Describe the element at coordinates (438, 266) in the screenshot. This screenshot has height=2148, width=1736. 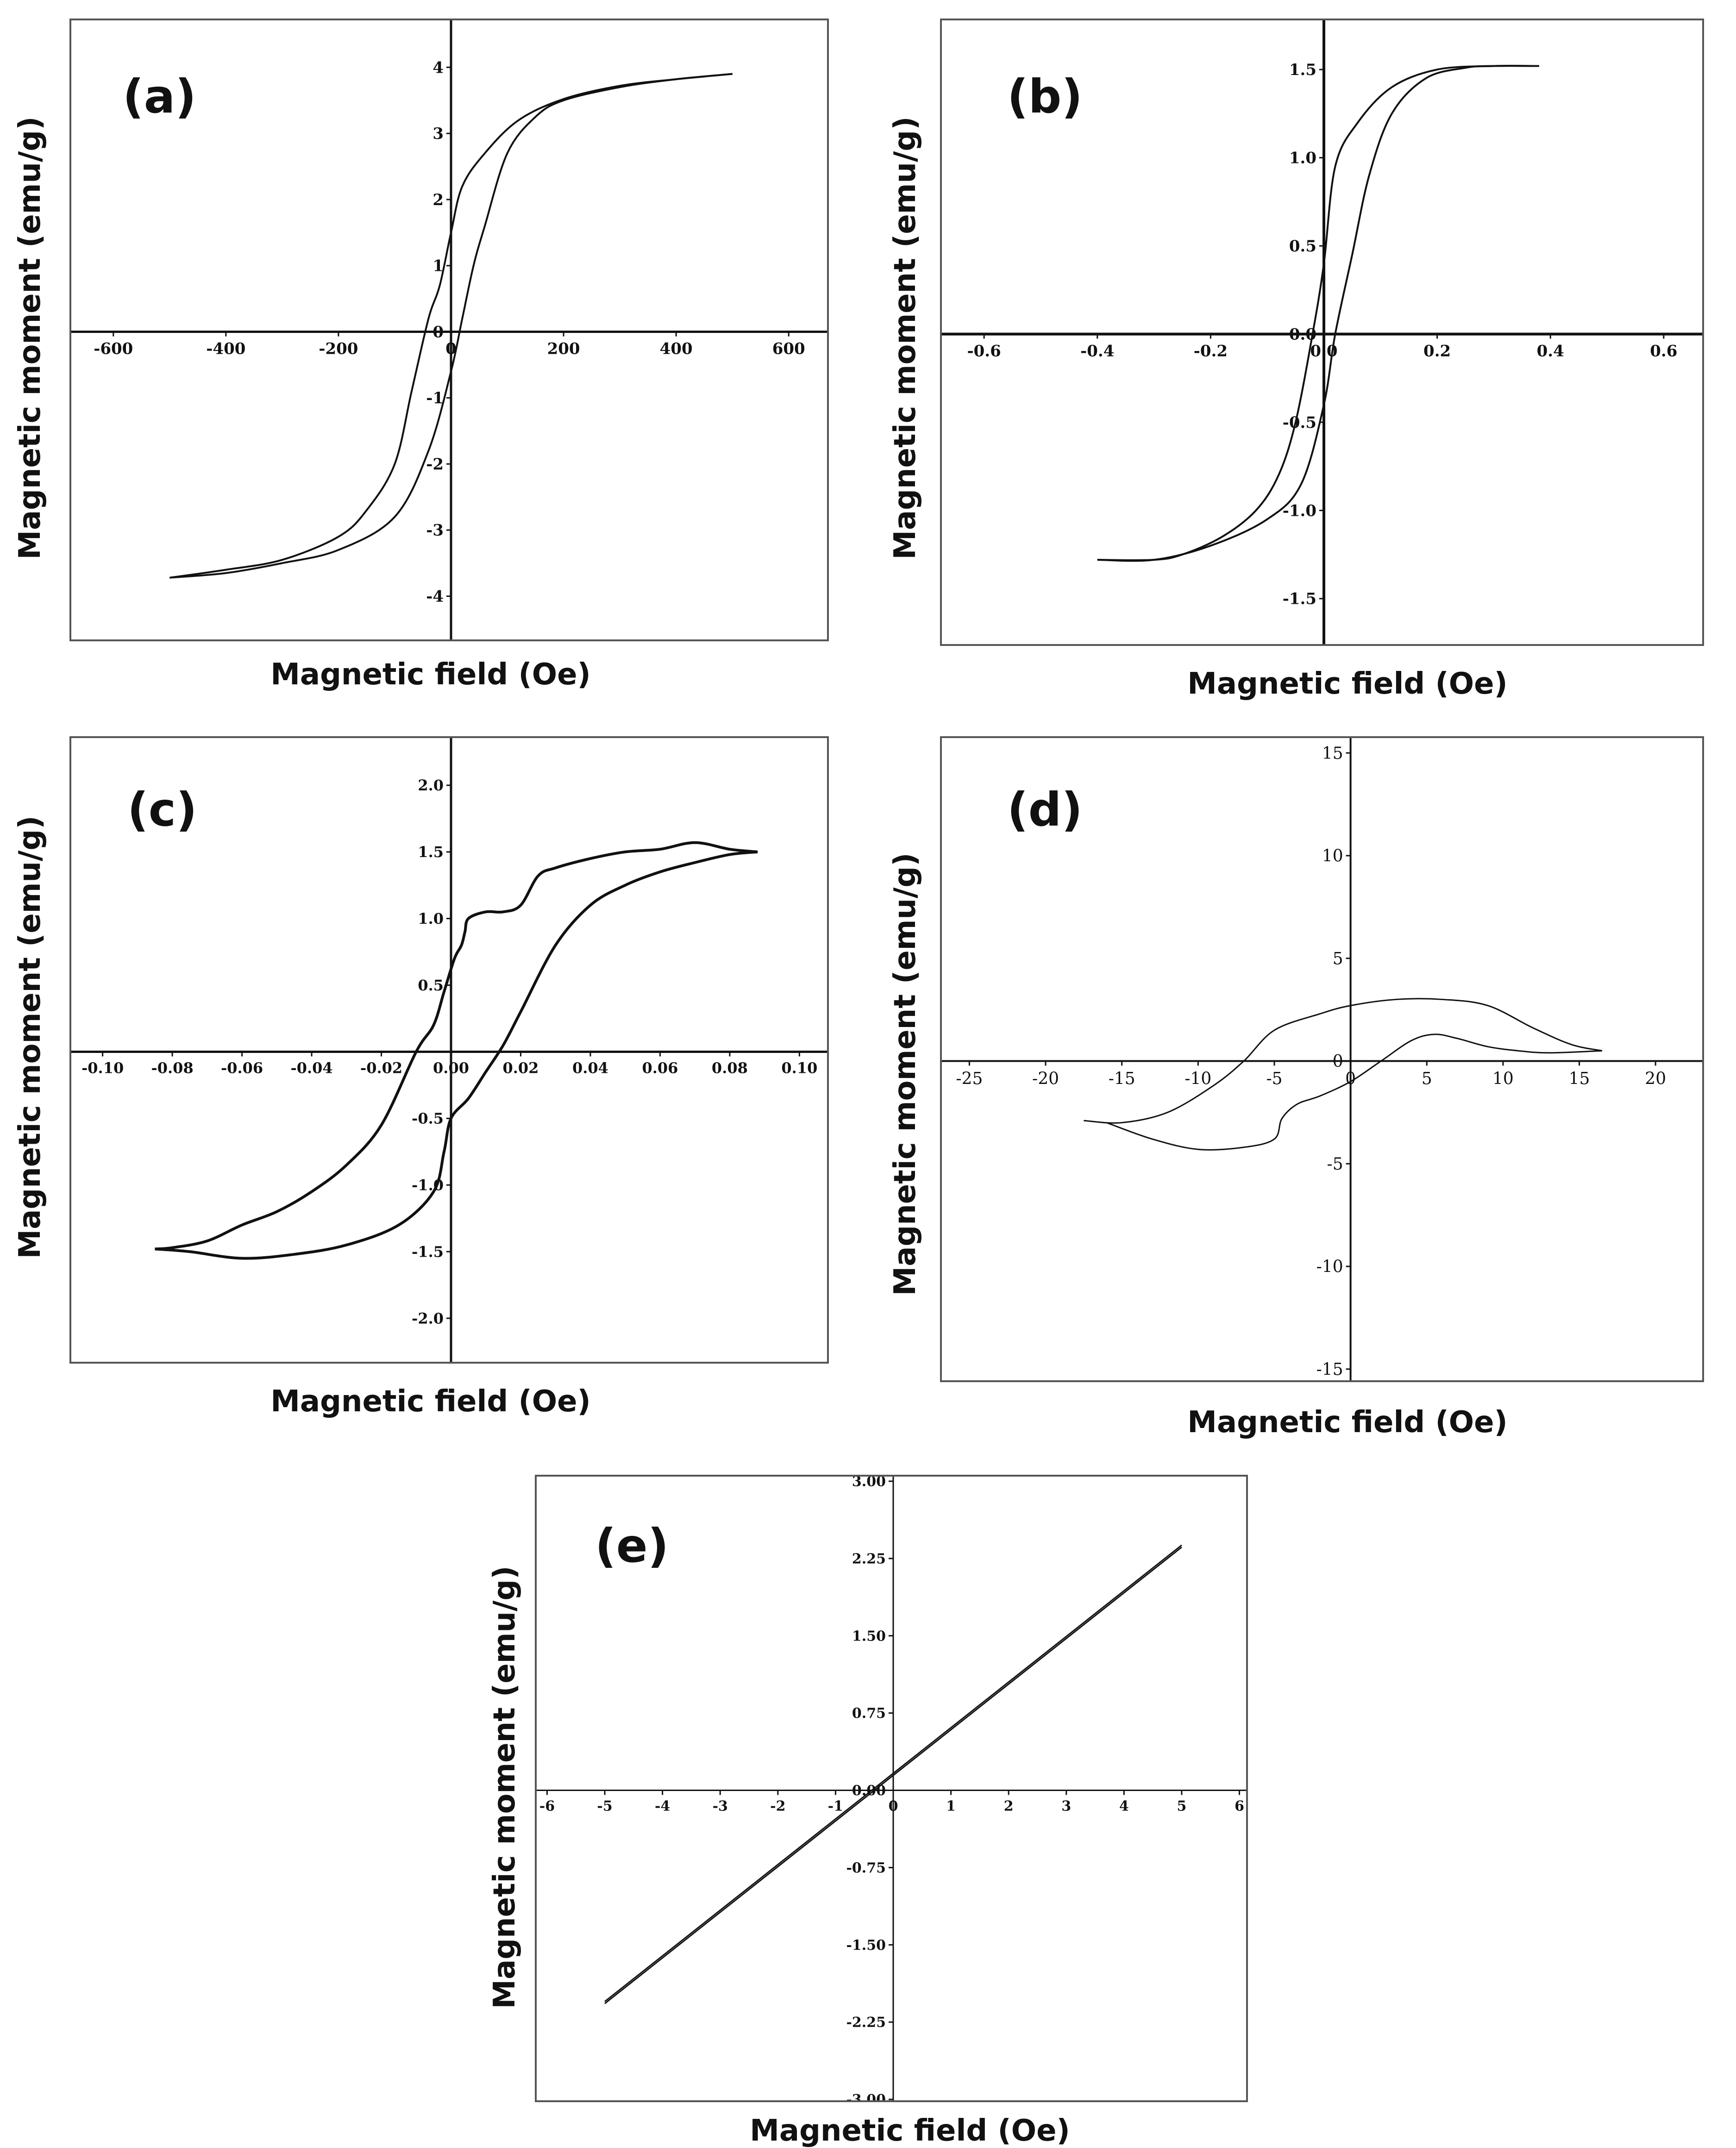
I see `y-tick-label: 1` at that location.